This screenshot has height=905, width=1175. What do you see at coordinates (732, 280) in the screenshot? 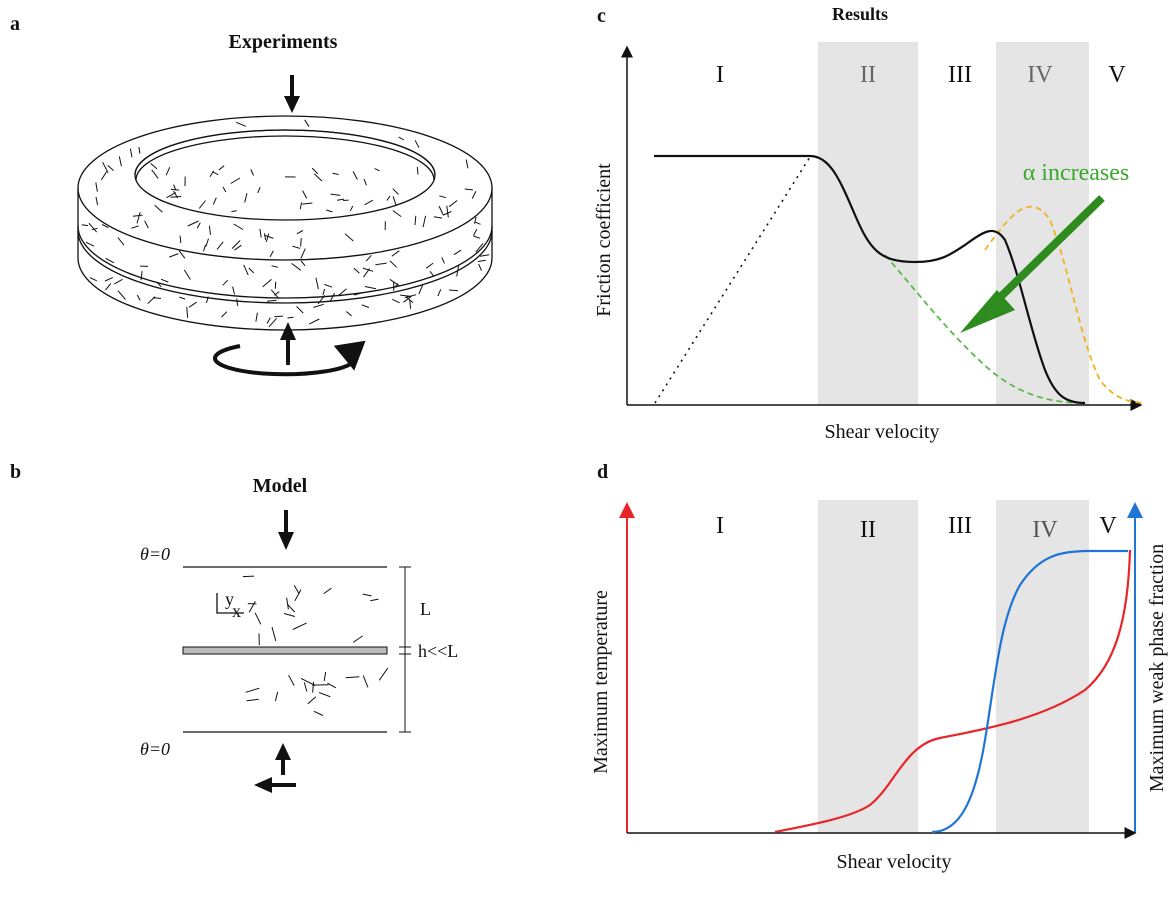
I see `dotted-curve` at bounding box center [732, 280].